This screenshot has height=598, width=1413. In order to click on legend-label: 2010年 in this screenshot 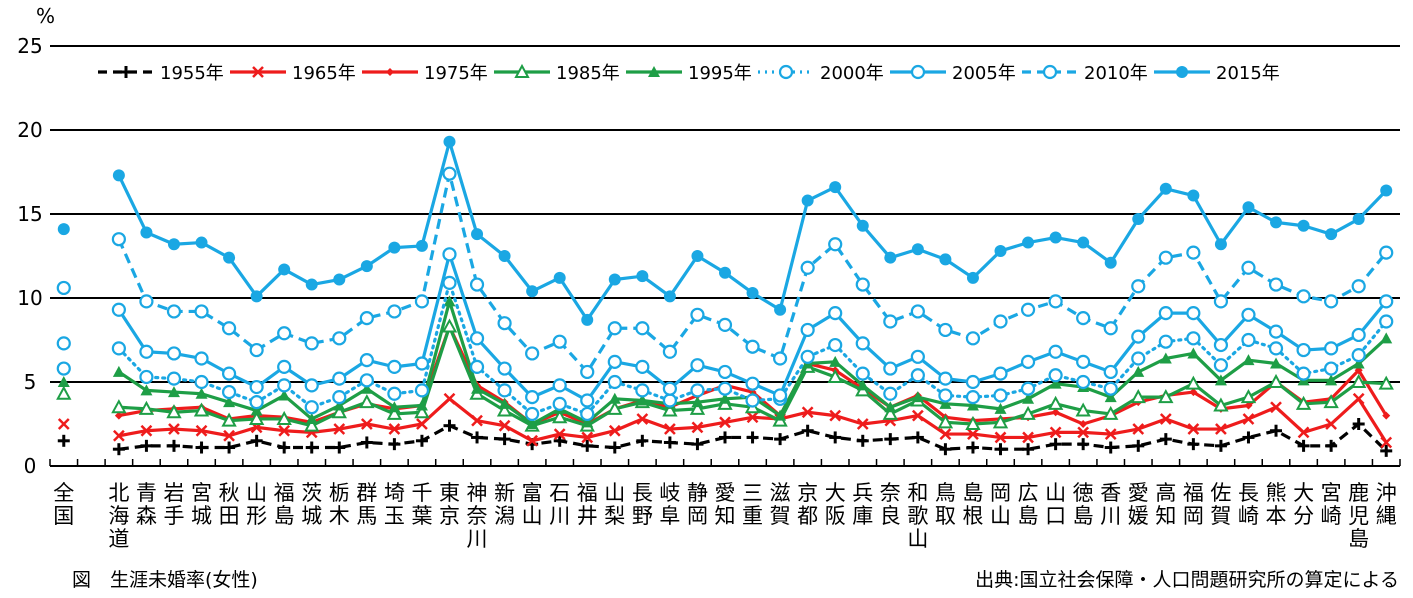, I will do `click(1116, 73)`.